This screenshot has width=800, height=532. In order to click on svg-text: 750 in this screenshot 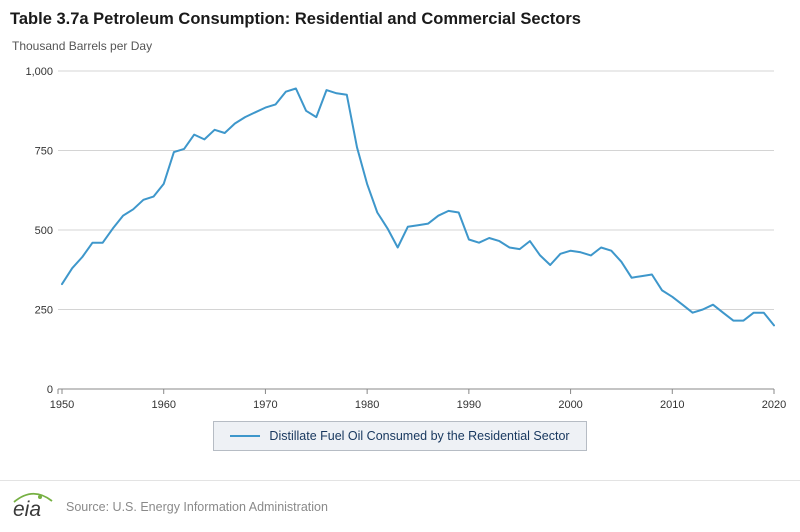, I will do `click(44, 152)`.